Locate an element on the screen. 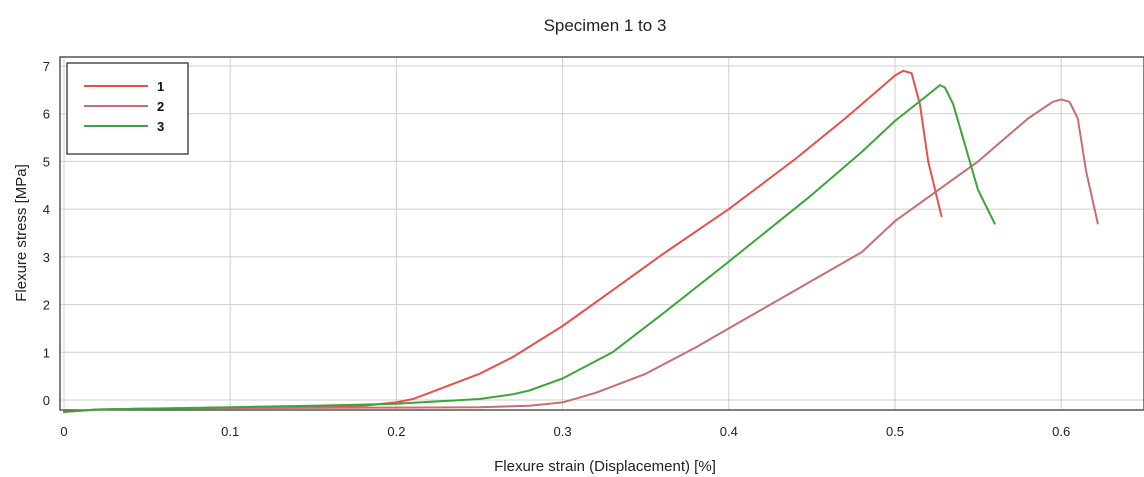  legend: 1 2 3 is located at coordinates (127, 108).